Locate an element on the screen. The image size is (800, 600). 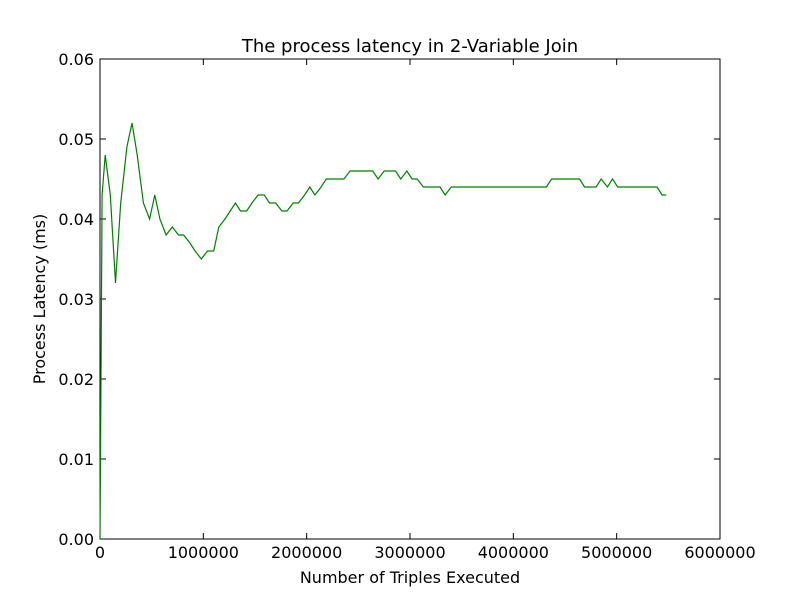
y-tick-label: 0.02 is located at coordinates (76, 379).